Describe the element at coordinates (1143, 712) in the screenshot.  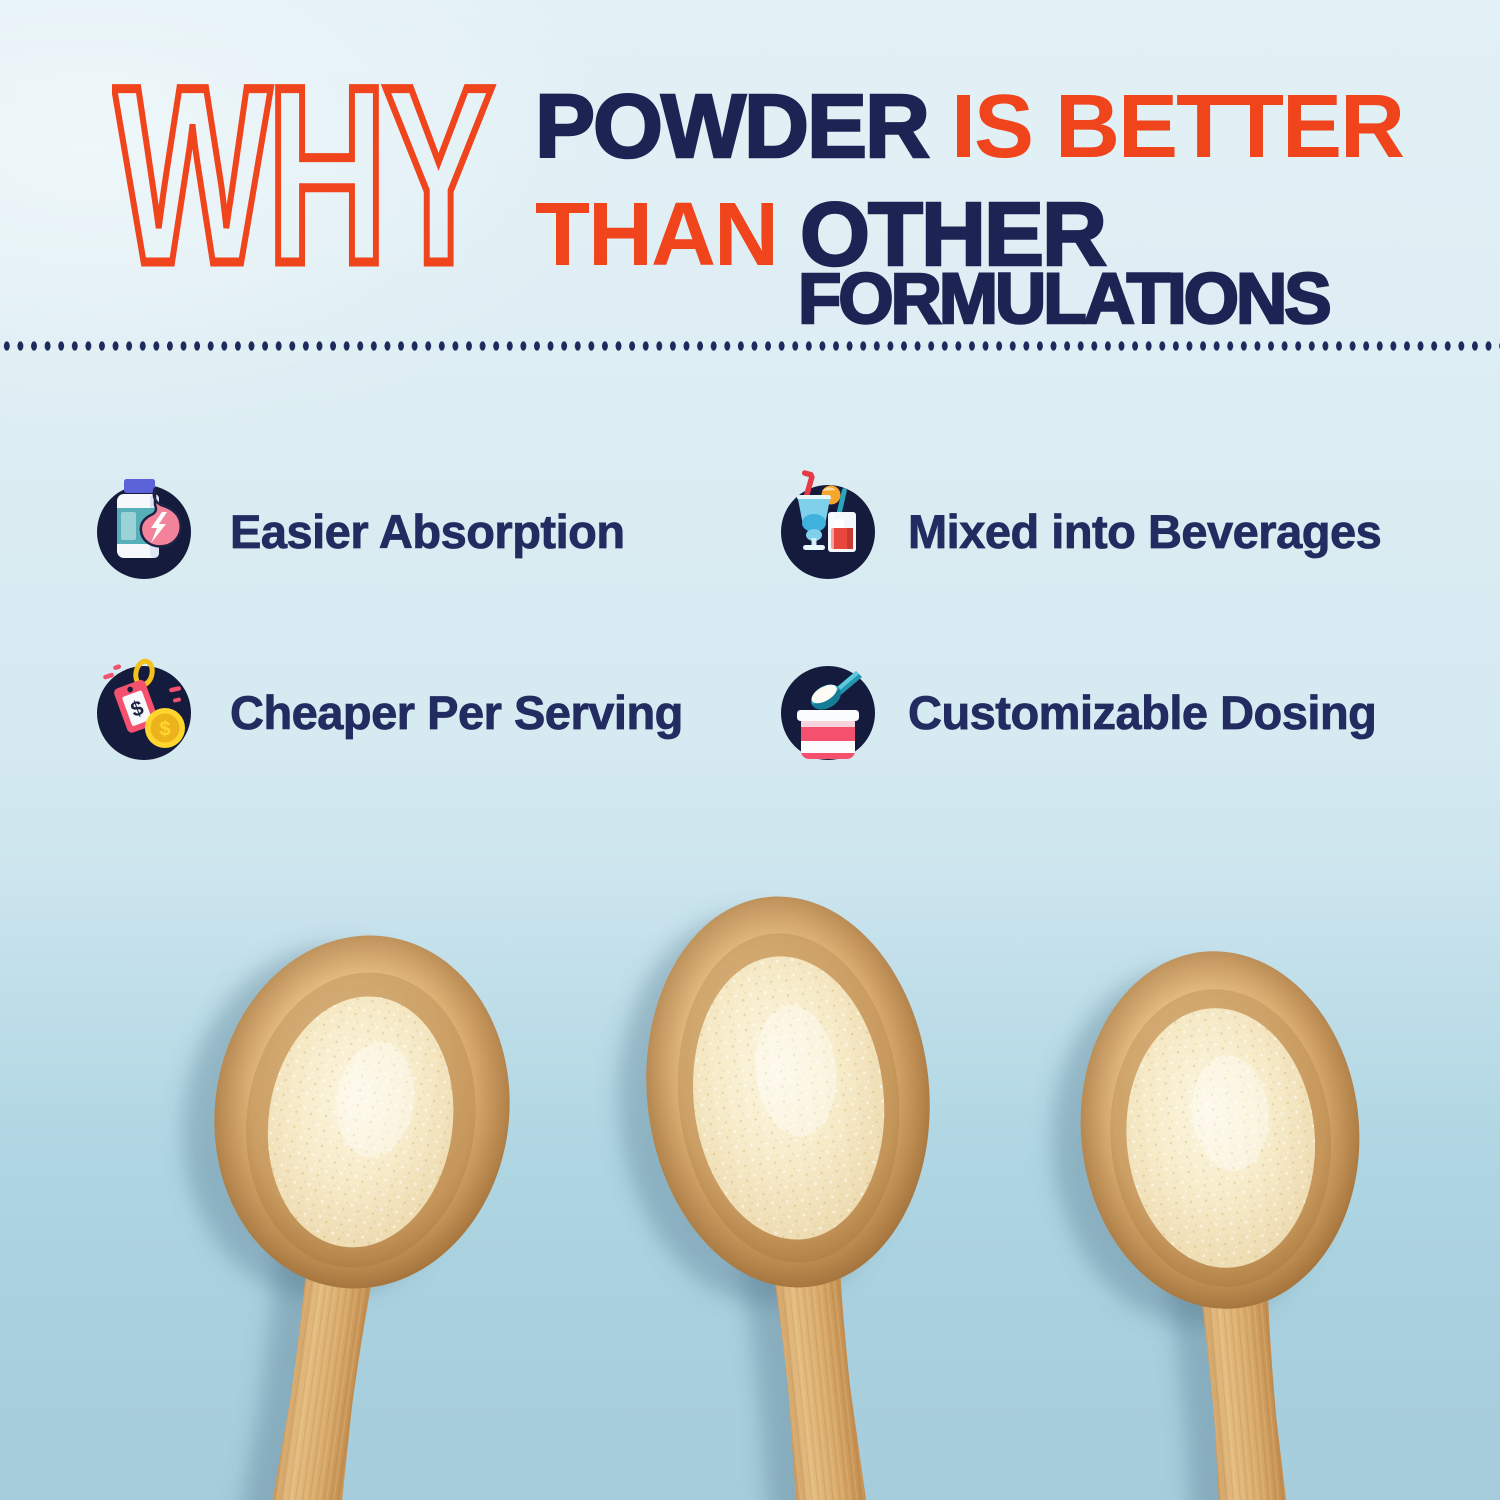
I see `feature-label: Customizable Dosing` at that location.